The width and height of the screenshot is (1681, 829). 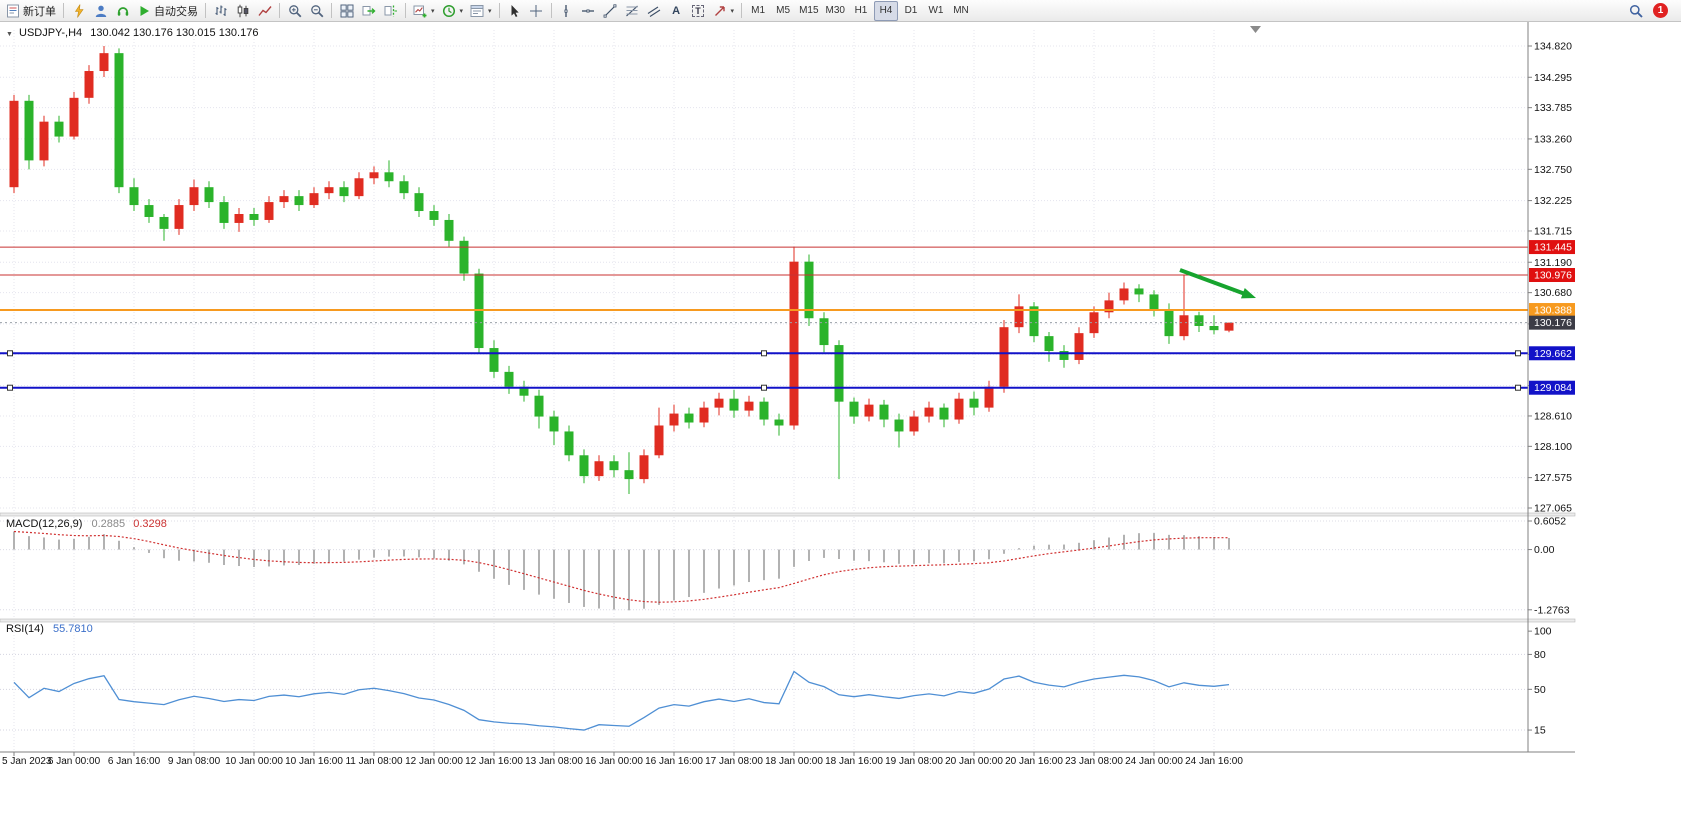 I want to click on svg-text: 15, so click(x=1540, y=731).